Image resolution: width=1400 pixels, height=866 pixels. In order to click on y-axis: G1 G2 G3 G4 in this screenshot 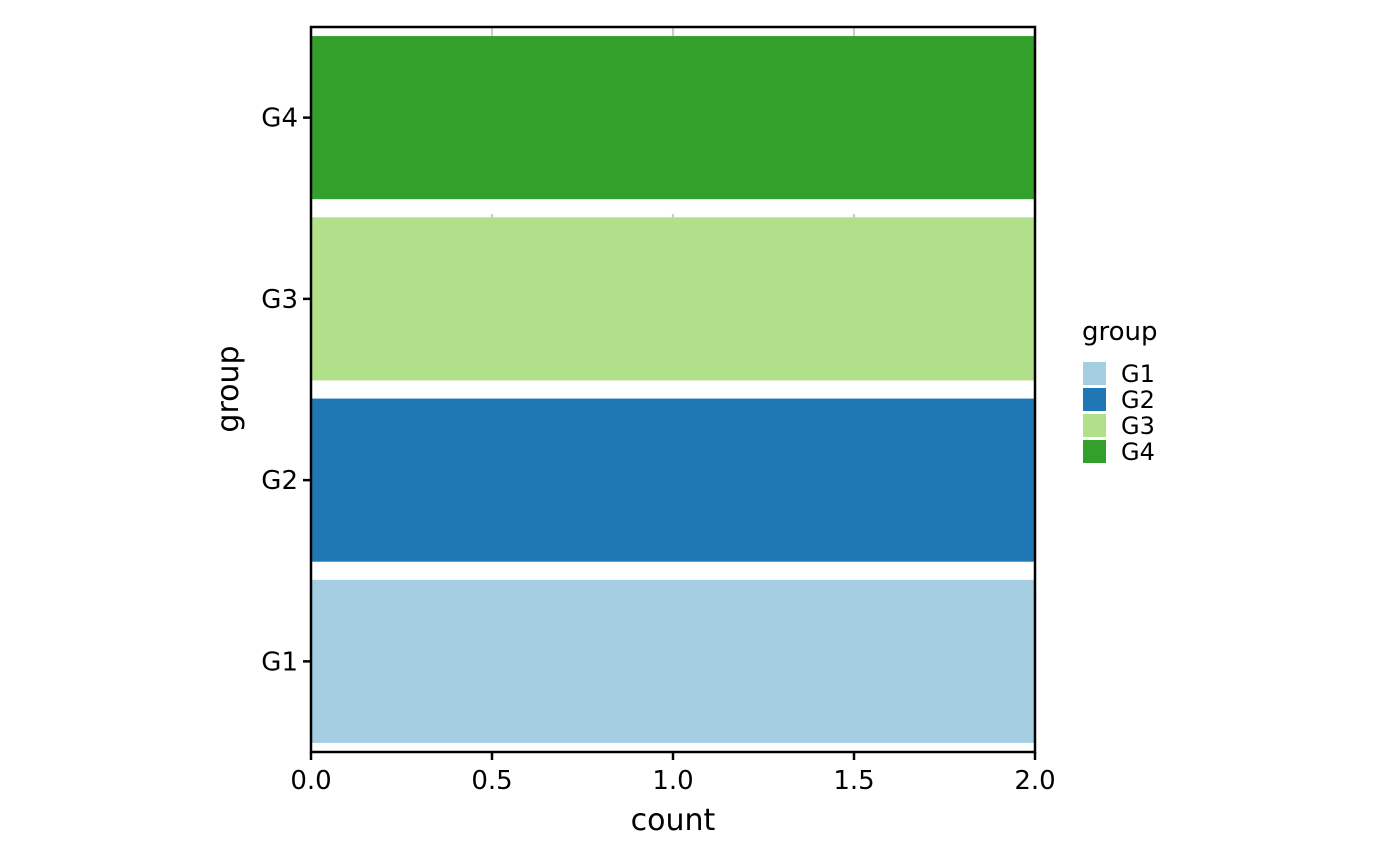, I will do `click(286, 390)`.